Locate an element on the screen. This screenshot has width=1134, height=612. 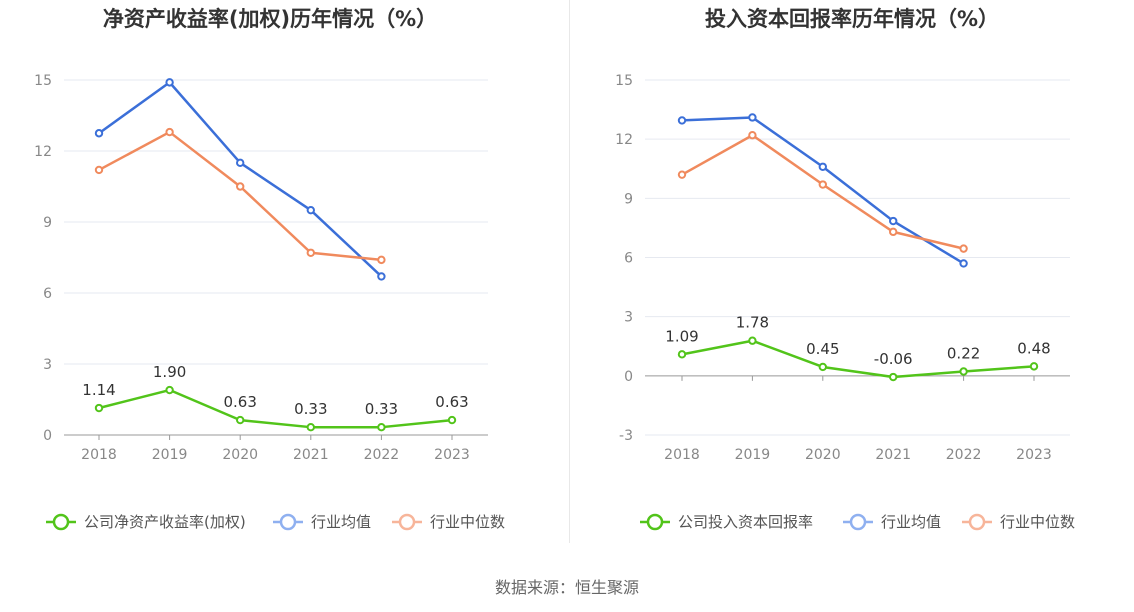
legend-label: 公司投入资本回报率 is located at coordinates (745, 522).